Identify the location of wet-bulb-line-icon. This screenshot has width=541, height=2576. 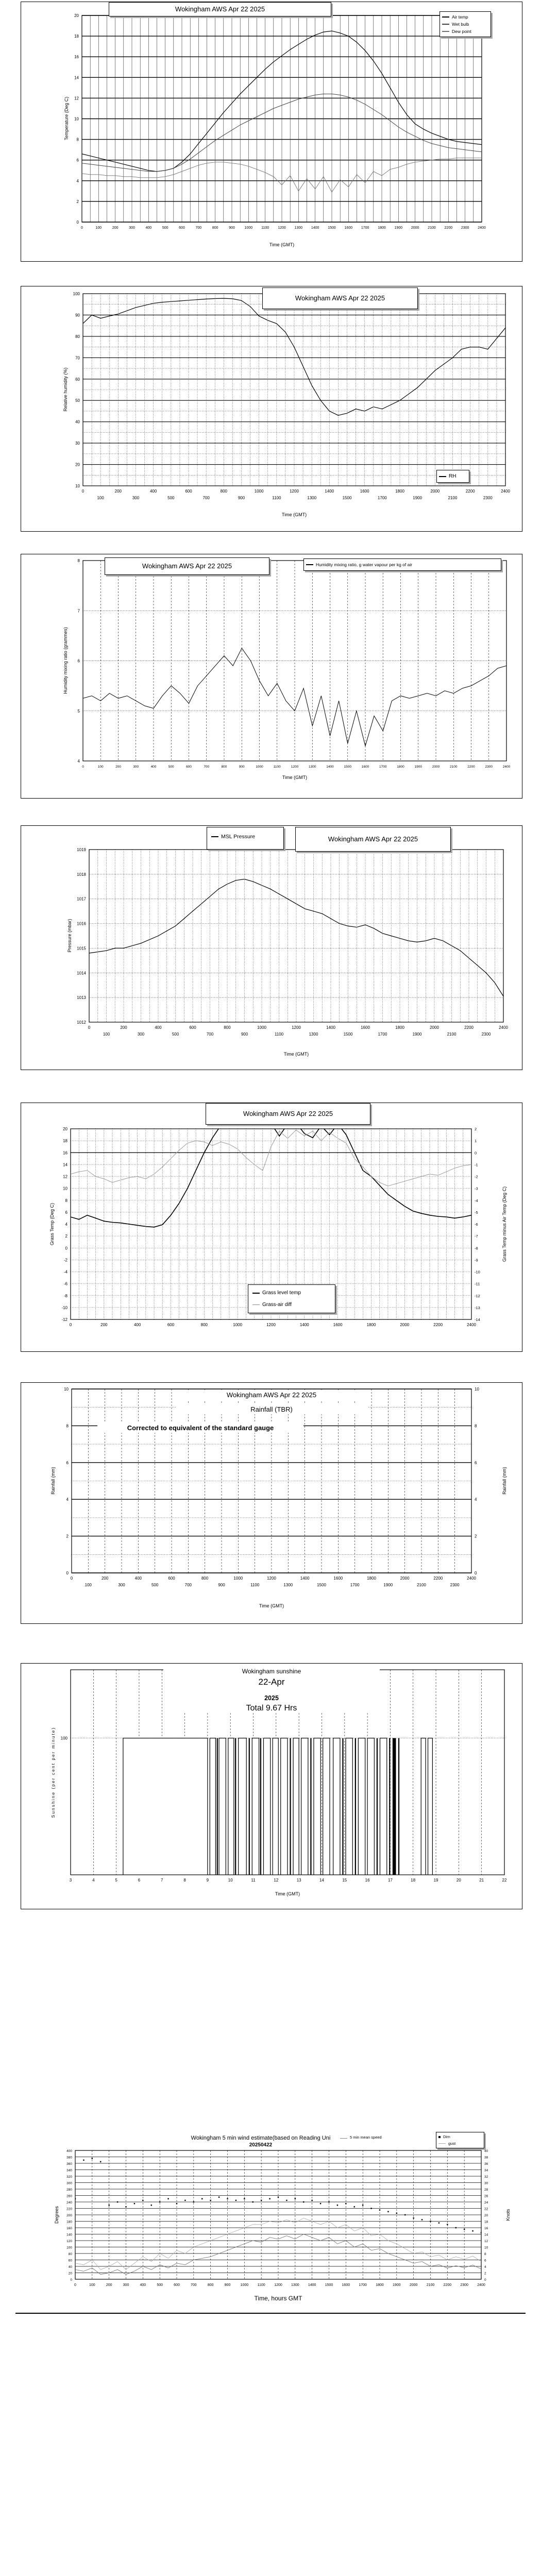
(446, 24).